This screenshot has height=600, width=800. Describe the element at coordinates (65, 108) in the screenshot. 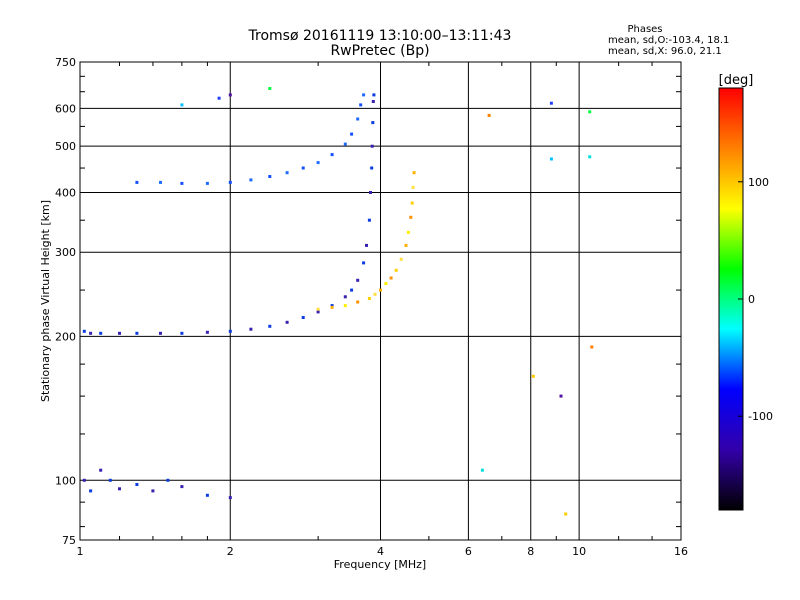

I see `y-tick-label: 600` at that location.